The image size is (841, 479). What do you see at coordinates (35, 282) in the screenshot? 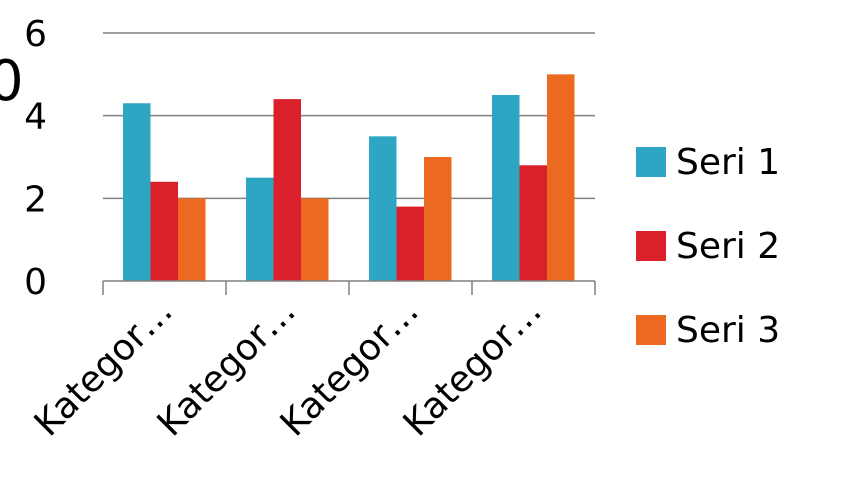
I see `y-tick-label-0: 0` at bounding box center [35, 282].